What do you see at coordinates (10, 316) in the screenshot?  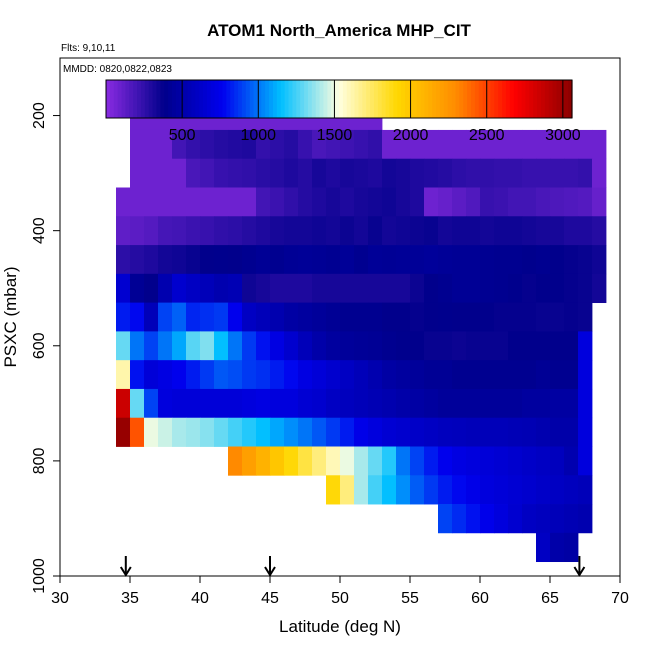 I see `y-axis-label: PSXC (mbar)` at bounding box center [10, 316].